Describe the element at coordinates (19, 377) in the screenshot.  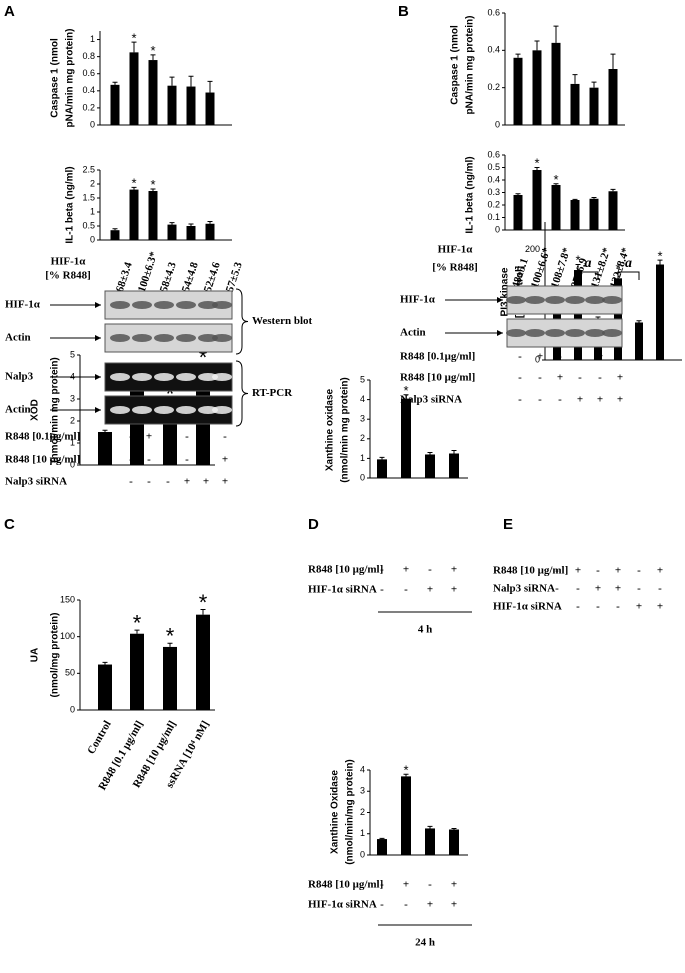
I see `blot-row-label: Nalp3` at that location.